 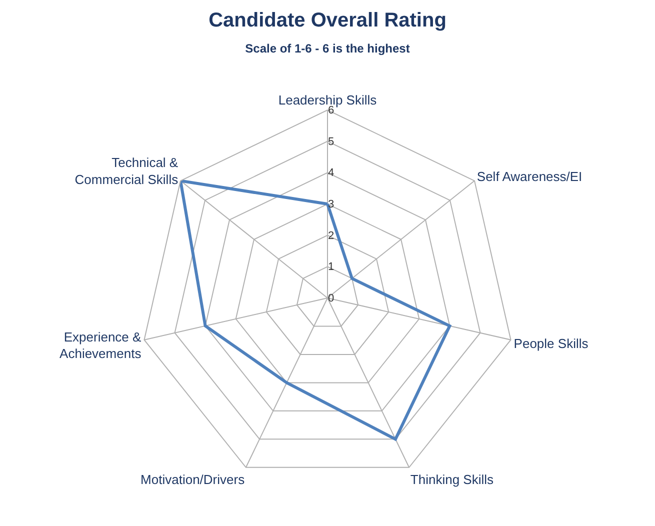 What do you see at coordinates (331, 110) in the screenshot?
I see `y-tick-label: 6` at bounding box center [331, 110].